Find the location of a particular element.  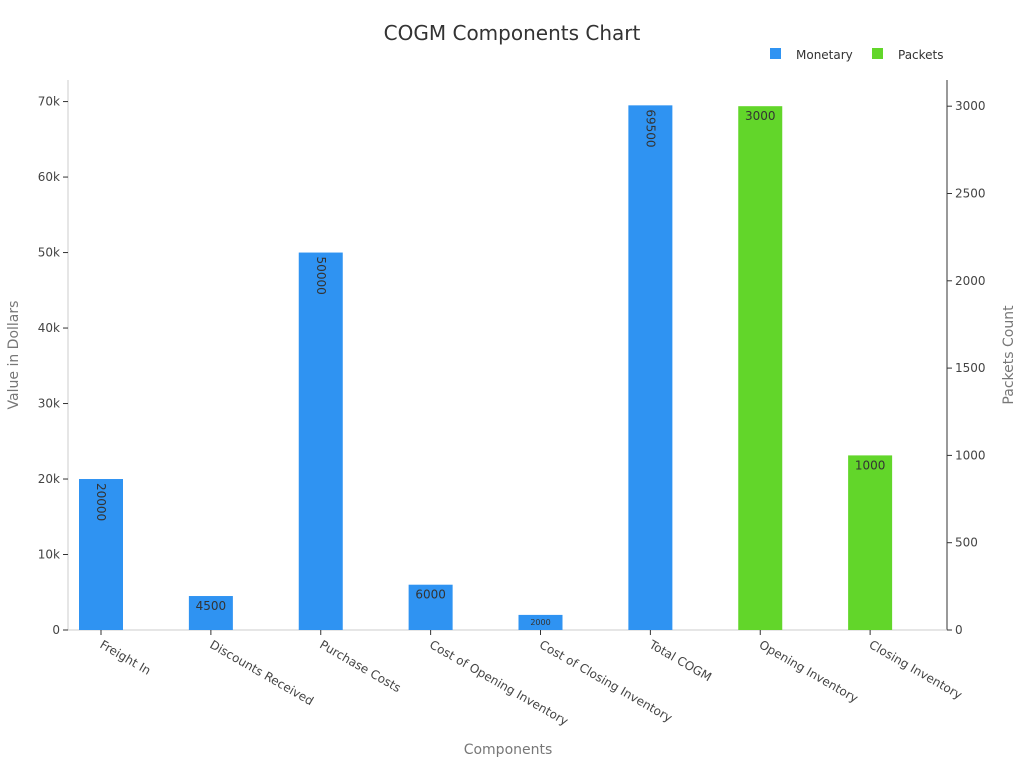

x-axis-title: Components is located at coordinates (508, 750).